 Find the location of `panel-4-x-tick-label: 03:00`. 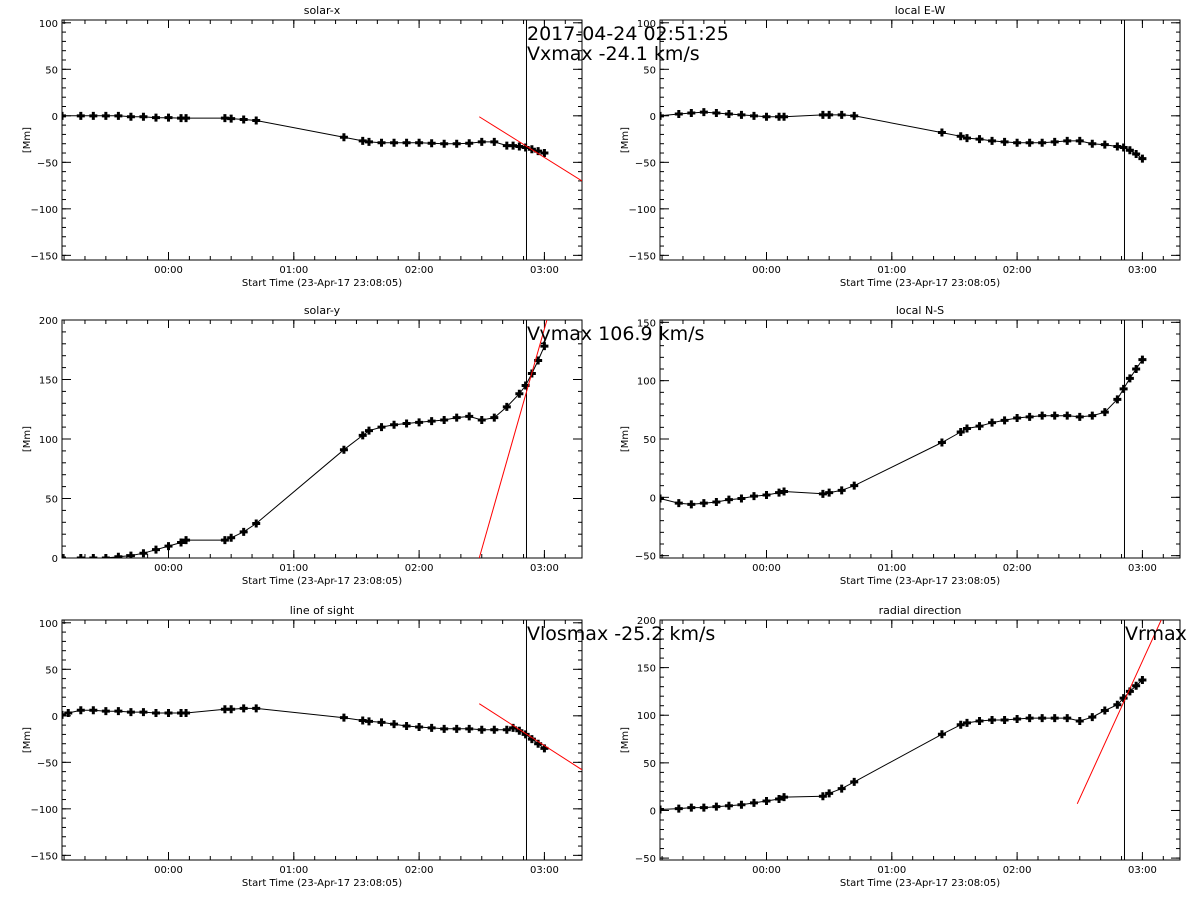

panel-4-x-tick-label: 03:00 is located at coordinates (1142, 568).